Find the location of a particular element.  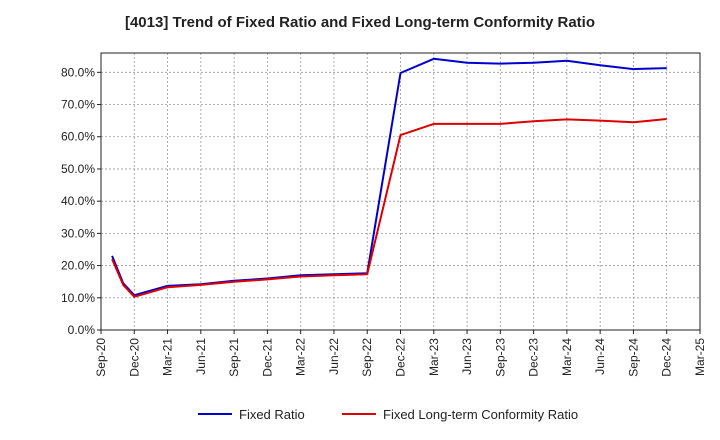

x-tick-label: Sep-24 is located at coordinates (633, 357).